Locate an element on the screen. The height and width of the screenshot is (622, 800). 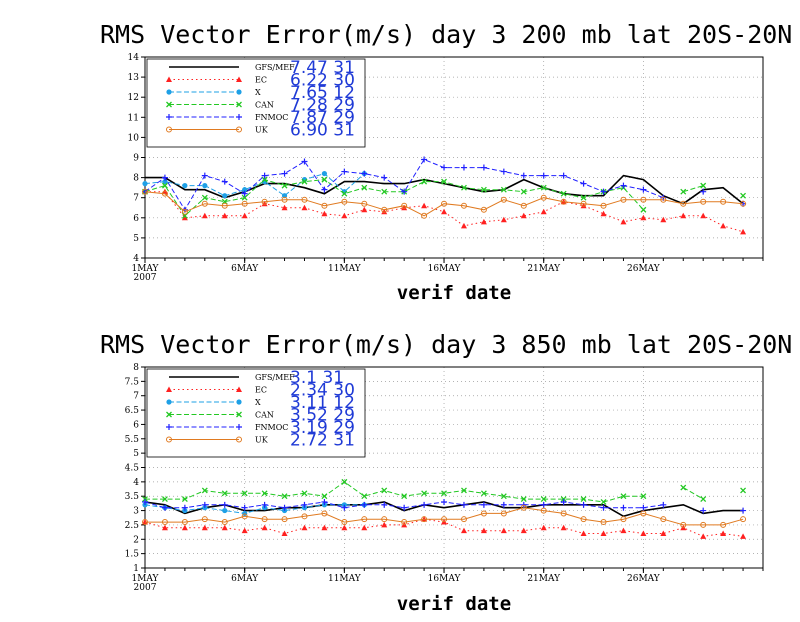
legend-stat: 7.65 12 is located at coordinates (322, 93).